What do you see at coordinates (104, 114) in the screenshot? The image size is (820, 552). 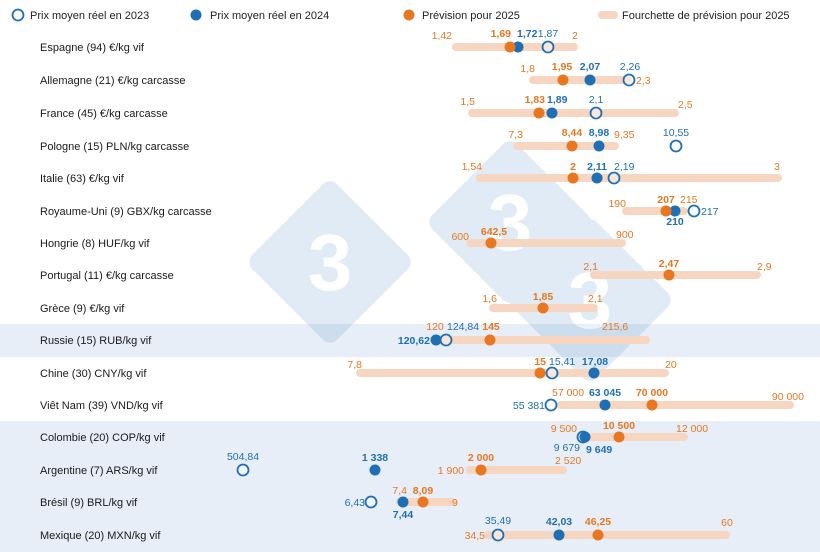 I see `row-label: France (45) €/kg carcasse` at bounding box center [104, 114].